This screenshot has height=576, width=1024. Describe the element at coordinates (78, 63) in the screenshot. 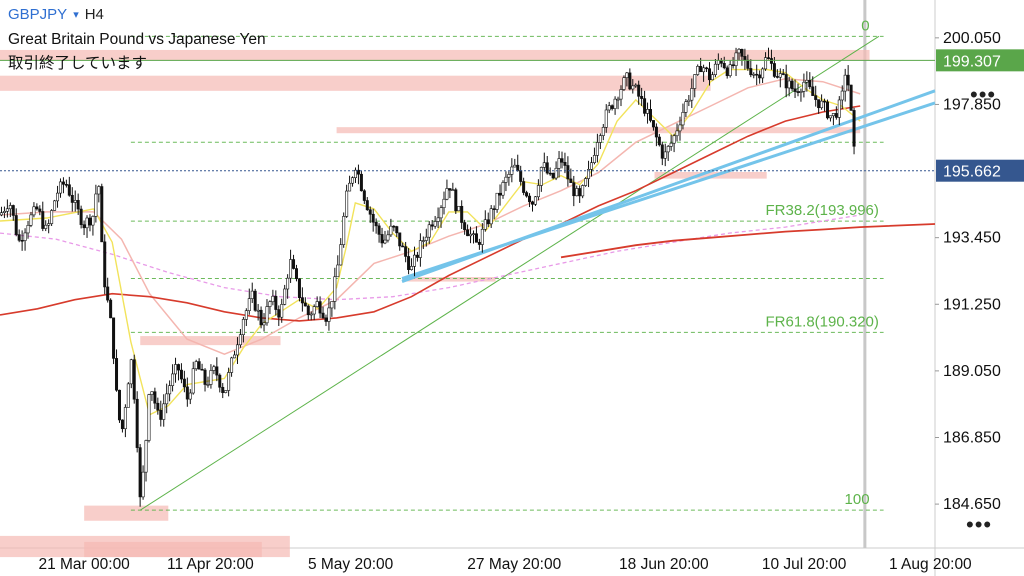

I see `market-status: 取引終了しています` at that location.